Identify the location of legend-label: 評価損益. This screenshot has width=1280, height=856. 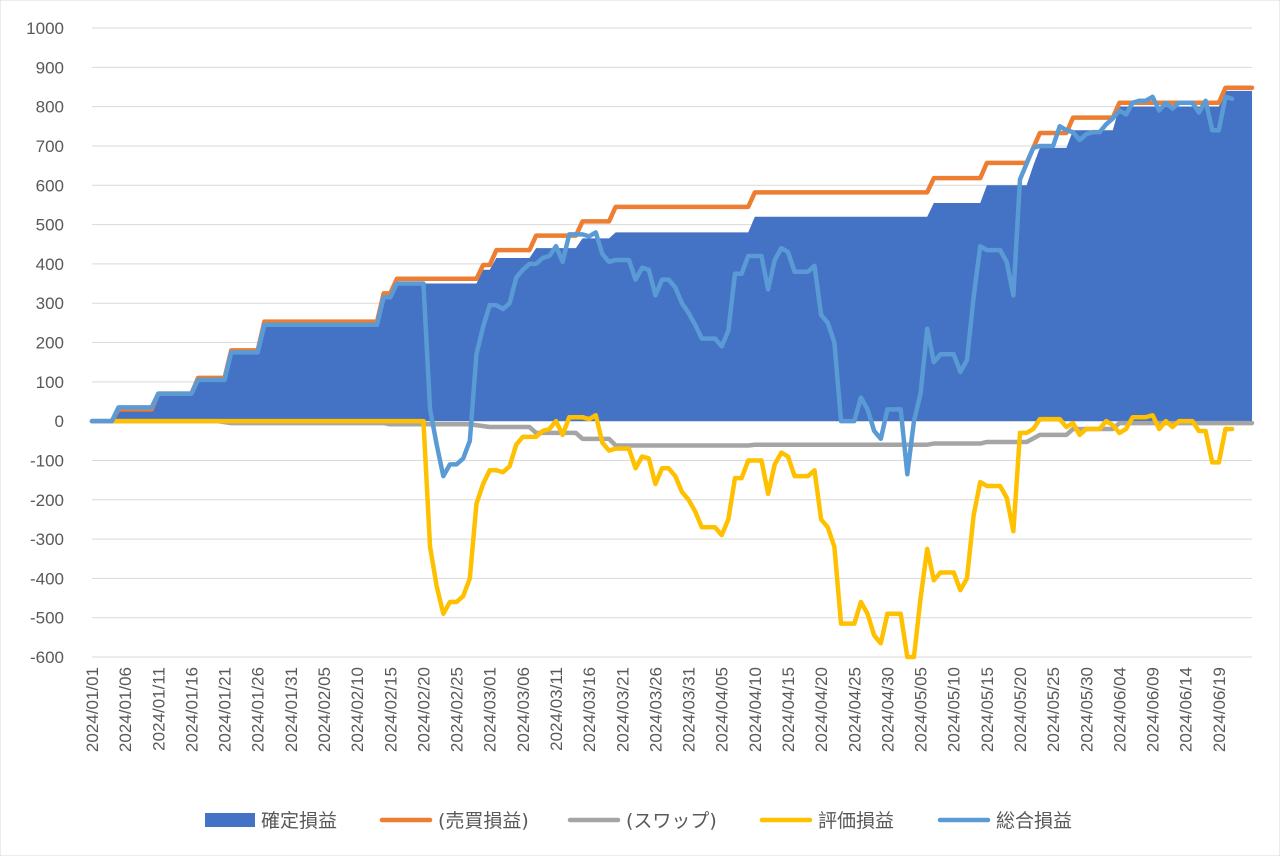
(856, 821).